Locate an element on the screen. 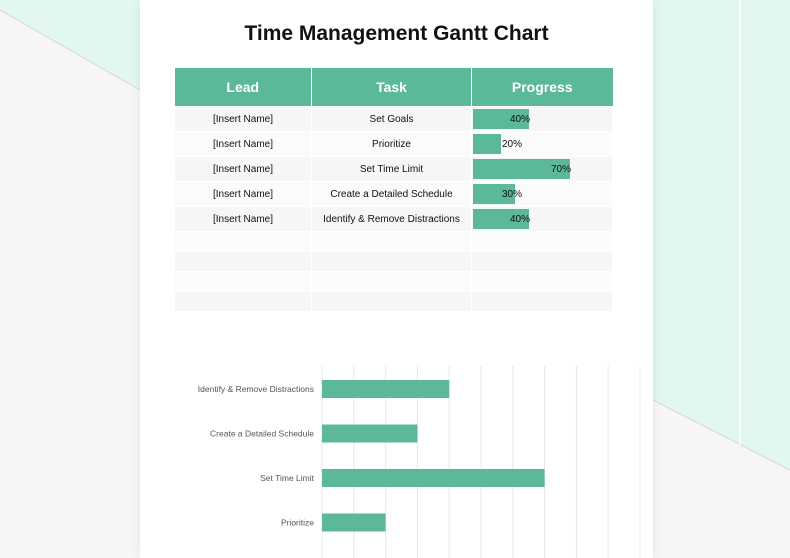 This screenshot has width=790, height=558. category-label: Create a Detailed Schedule is located at coordinates (262, 434).